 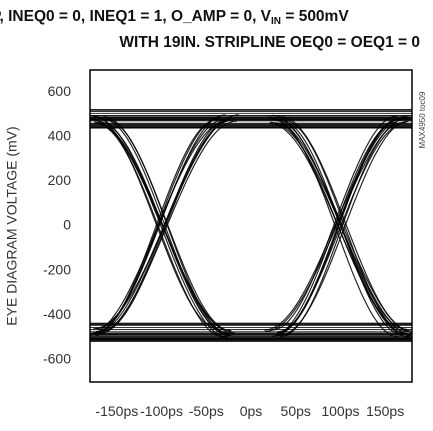 I want to click on chart-title-line-2: WITH 19IN. STRIPLINE OEQ0 = OEQ1 = 0, so click(x=269, y=42).